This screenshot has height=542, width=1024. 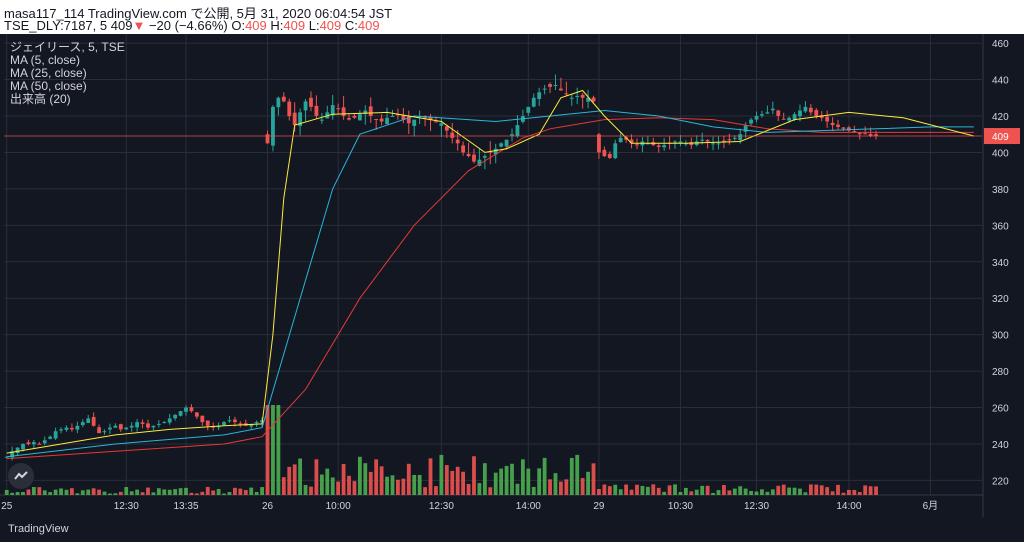 What do you see at coordinates (338, 506) in the screenshot?
I see `x-tick-label: 10:00` at bounding box center [338, 506].